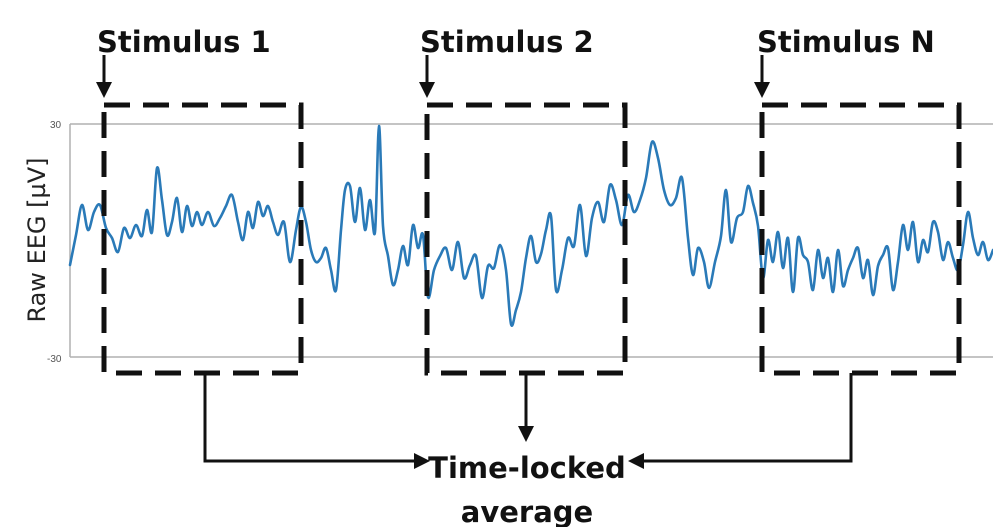 Image resolution: width=993 pixels, height=527 pixels. What do you see at coordinates (184, 42) in the screenshot?
I see `stimulus-1-label: Stimulus 1` at bounding box center [184, 42].